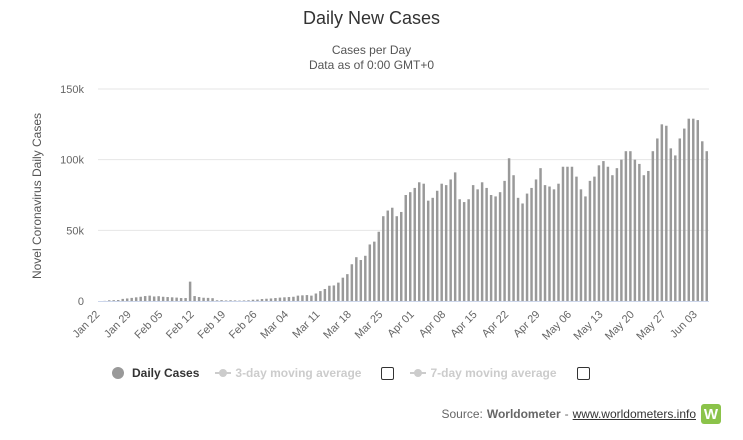 This screenshot has height=440, width=743. I want to click on legend-item-daily-cases: Daily Cases, so click(155, 373).